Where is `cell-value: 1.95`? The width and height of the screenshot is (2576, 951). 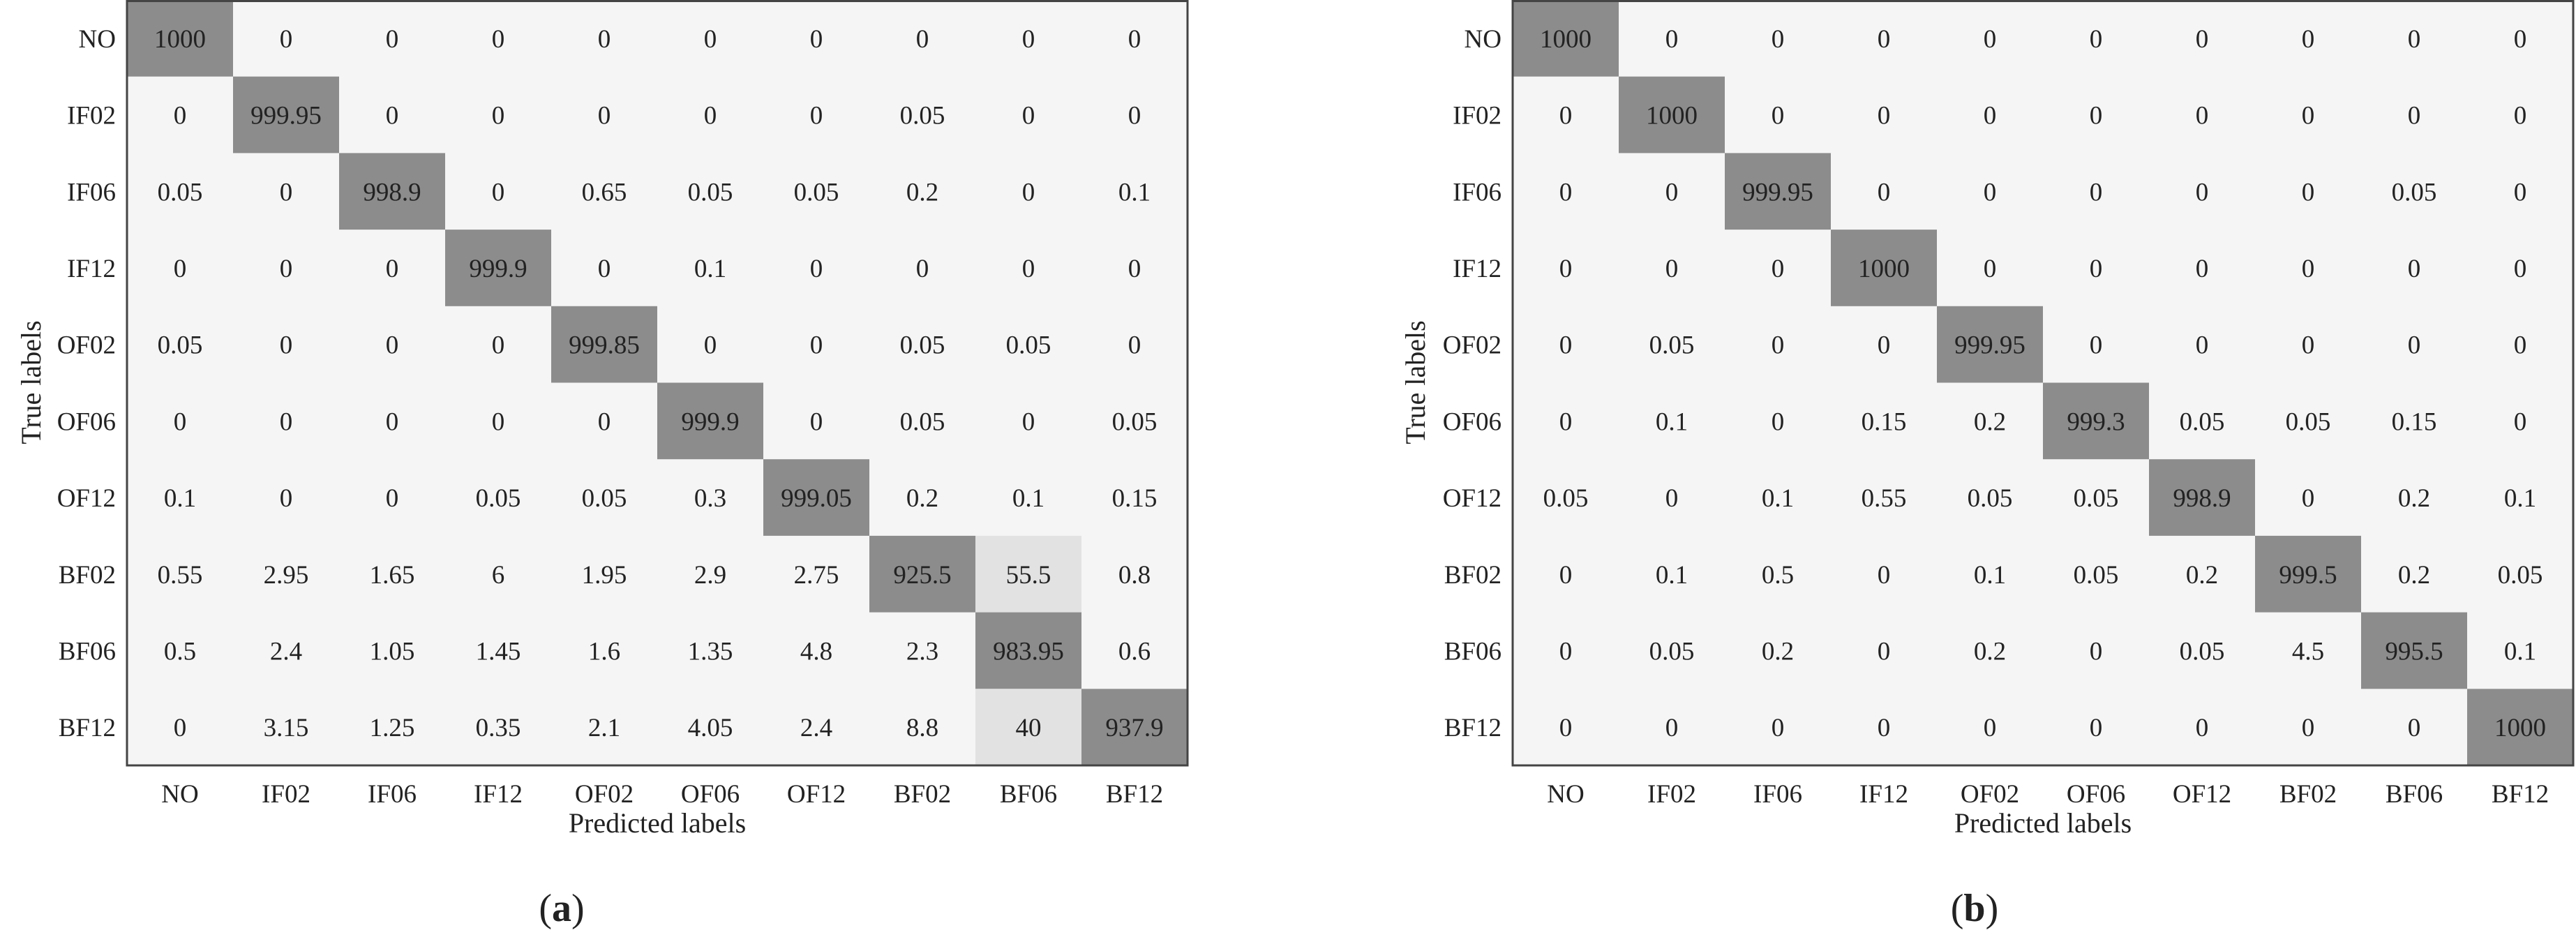
cell-value: 1.95 is located at coordinates (604, 575).